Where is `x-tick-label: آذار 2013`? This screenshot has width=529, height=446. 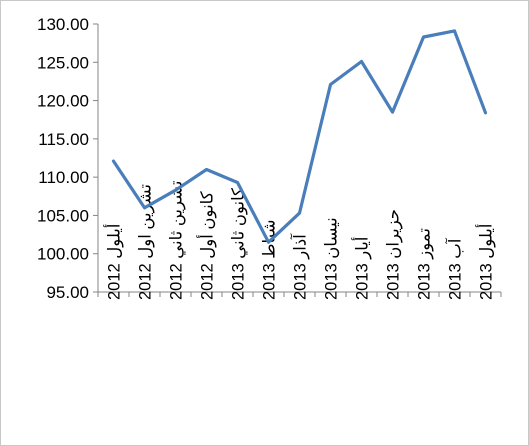
x-tick-label: آذار 2013 is located at coordinates (300, 266).